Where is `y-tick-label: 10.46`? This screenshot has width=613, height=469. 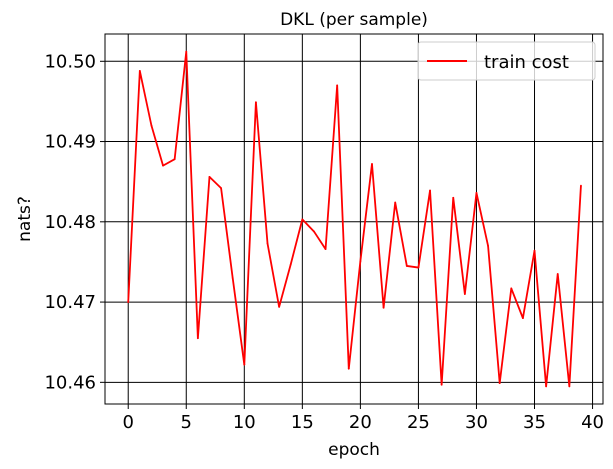
y-tick-label: 10.46 is located at coordinates (70, 382).